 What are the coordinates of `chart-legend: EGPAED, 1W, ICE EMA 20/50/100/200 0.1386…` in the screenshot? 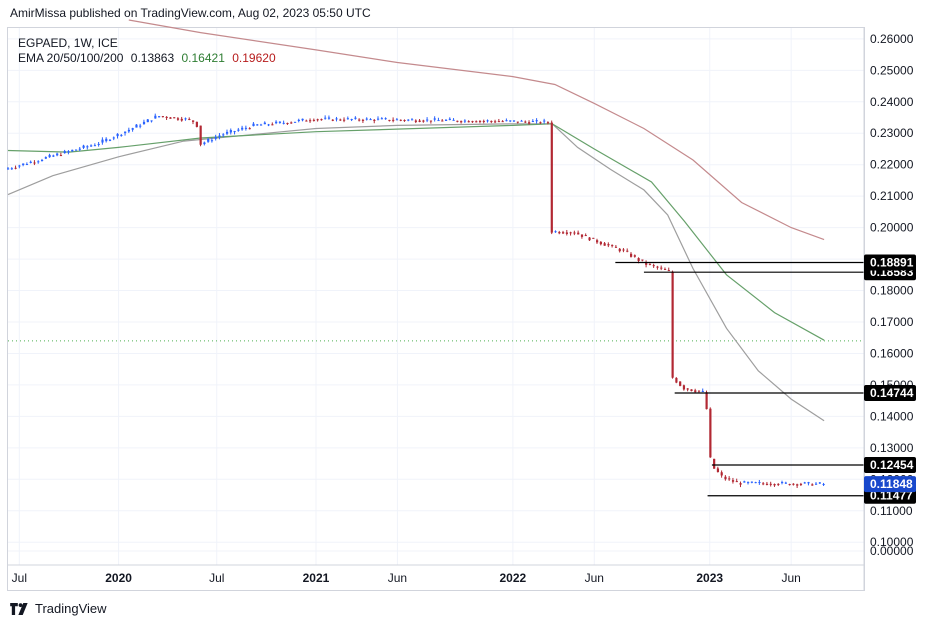 It's located at (147, 51).